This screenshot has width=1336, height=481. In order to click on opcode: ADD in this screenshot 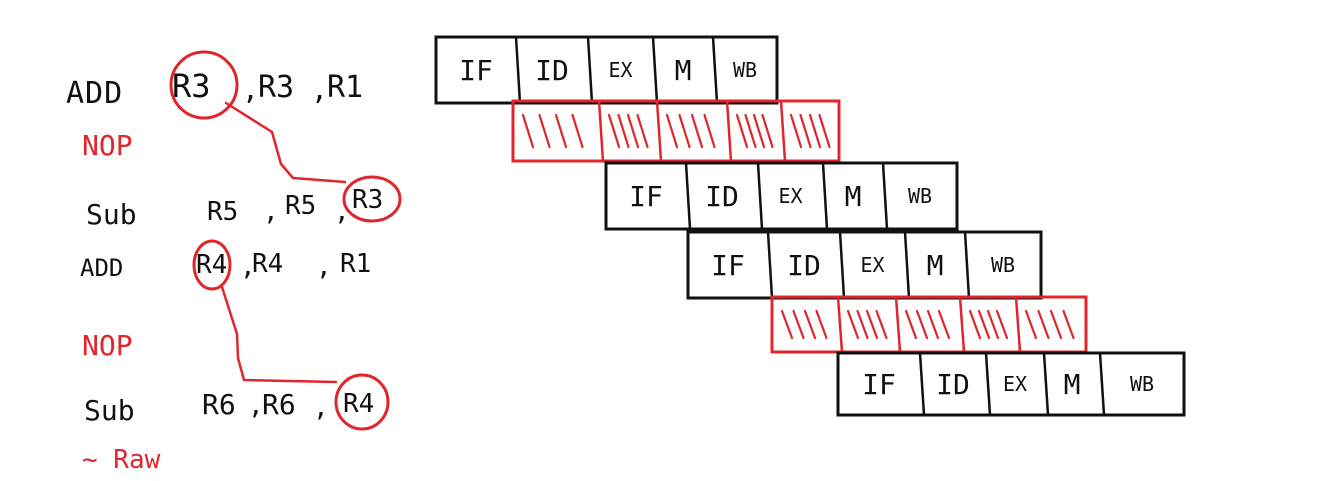, I will do `click(101, 268)`.